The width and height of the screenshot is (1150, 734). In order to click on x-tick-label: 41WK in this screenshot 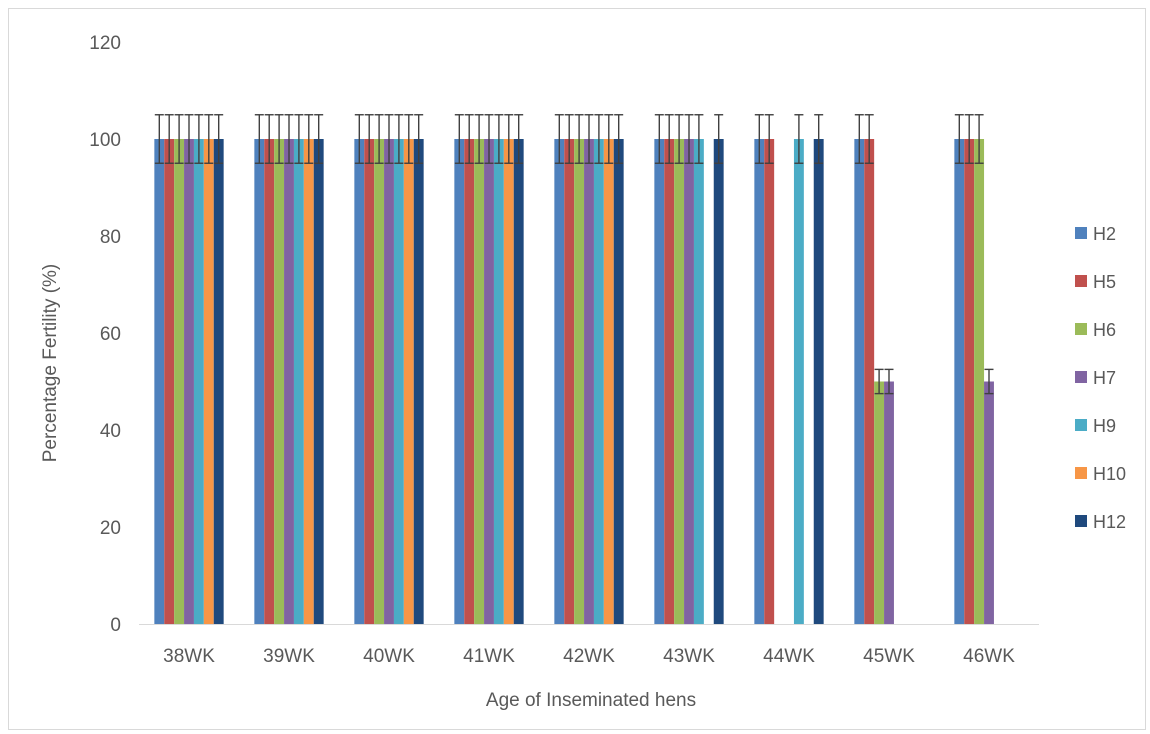, I will do `click(489, 656)`.